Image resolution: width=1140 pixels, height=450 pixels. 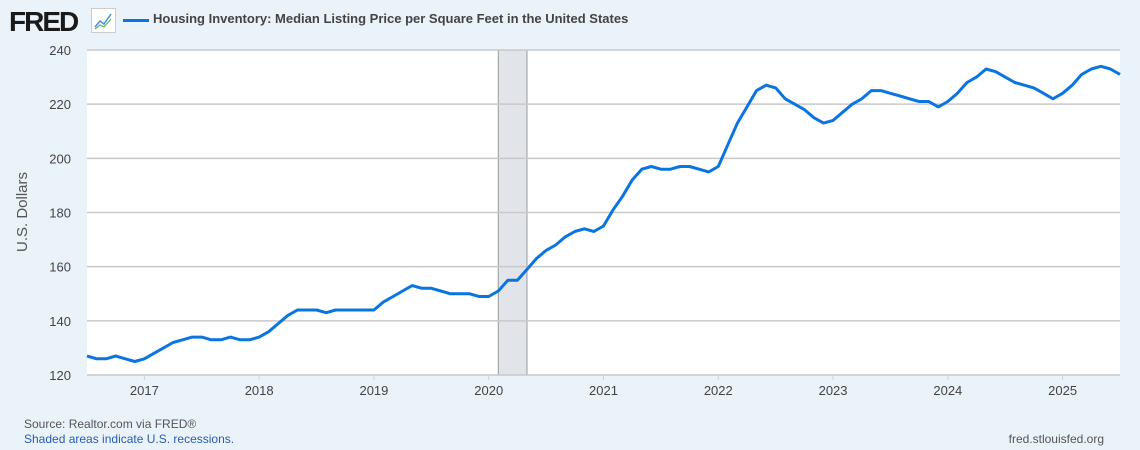 I want to click on fred-url: fred.stlouisfed.org, so click(x=1056, y=439).